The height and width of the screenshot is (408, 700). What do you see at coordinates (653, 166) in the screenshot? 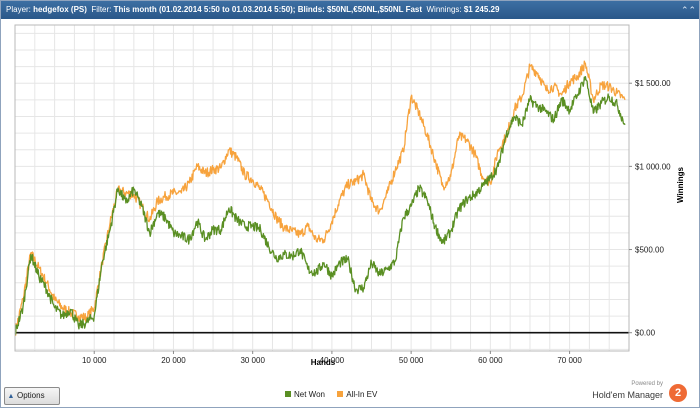
I see `y-tick-label: $1 000.00` at bounding box center [653, 166].